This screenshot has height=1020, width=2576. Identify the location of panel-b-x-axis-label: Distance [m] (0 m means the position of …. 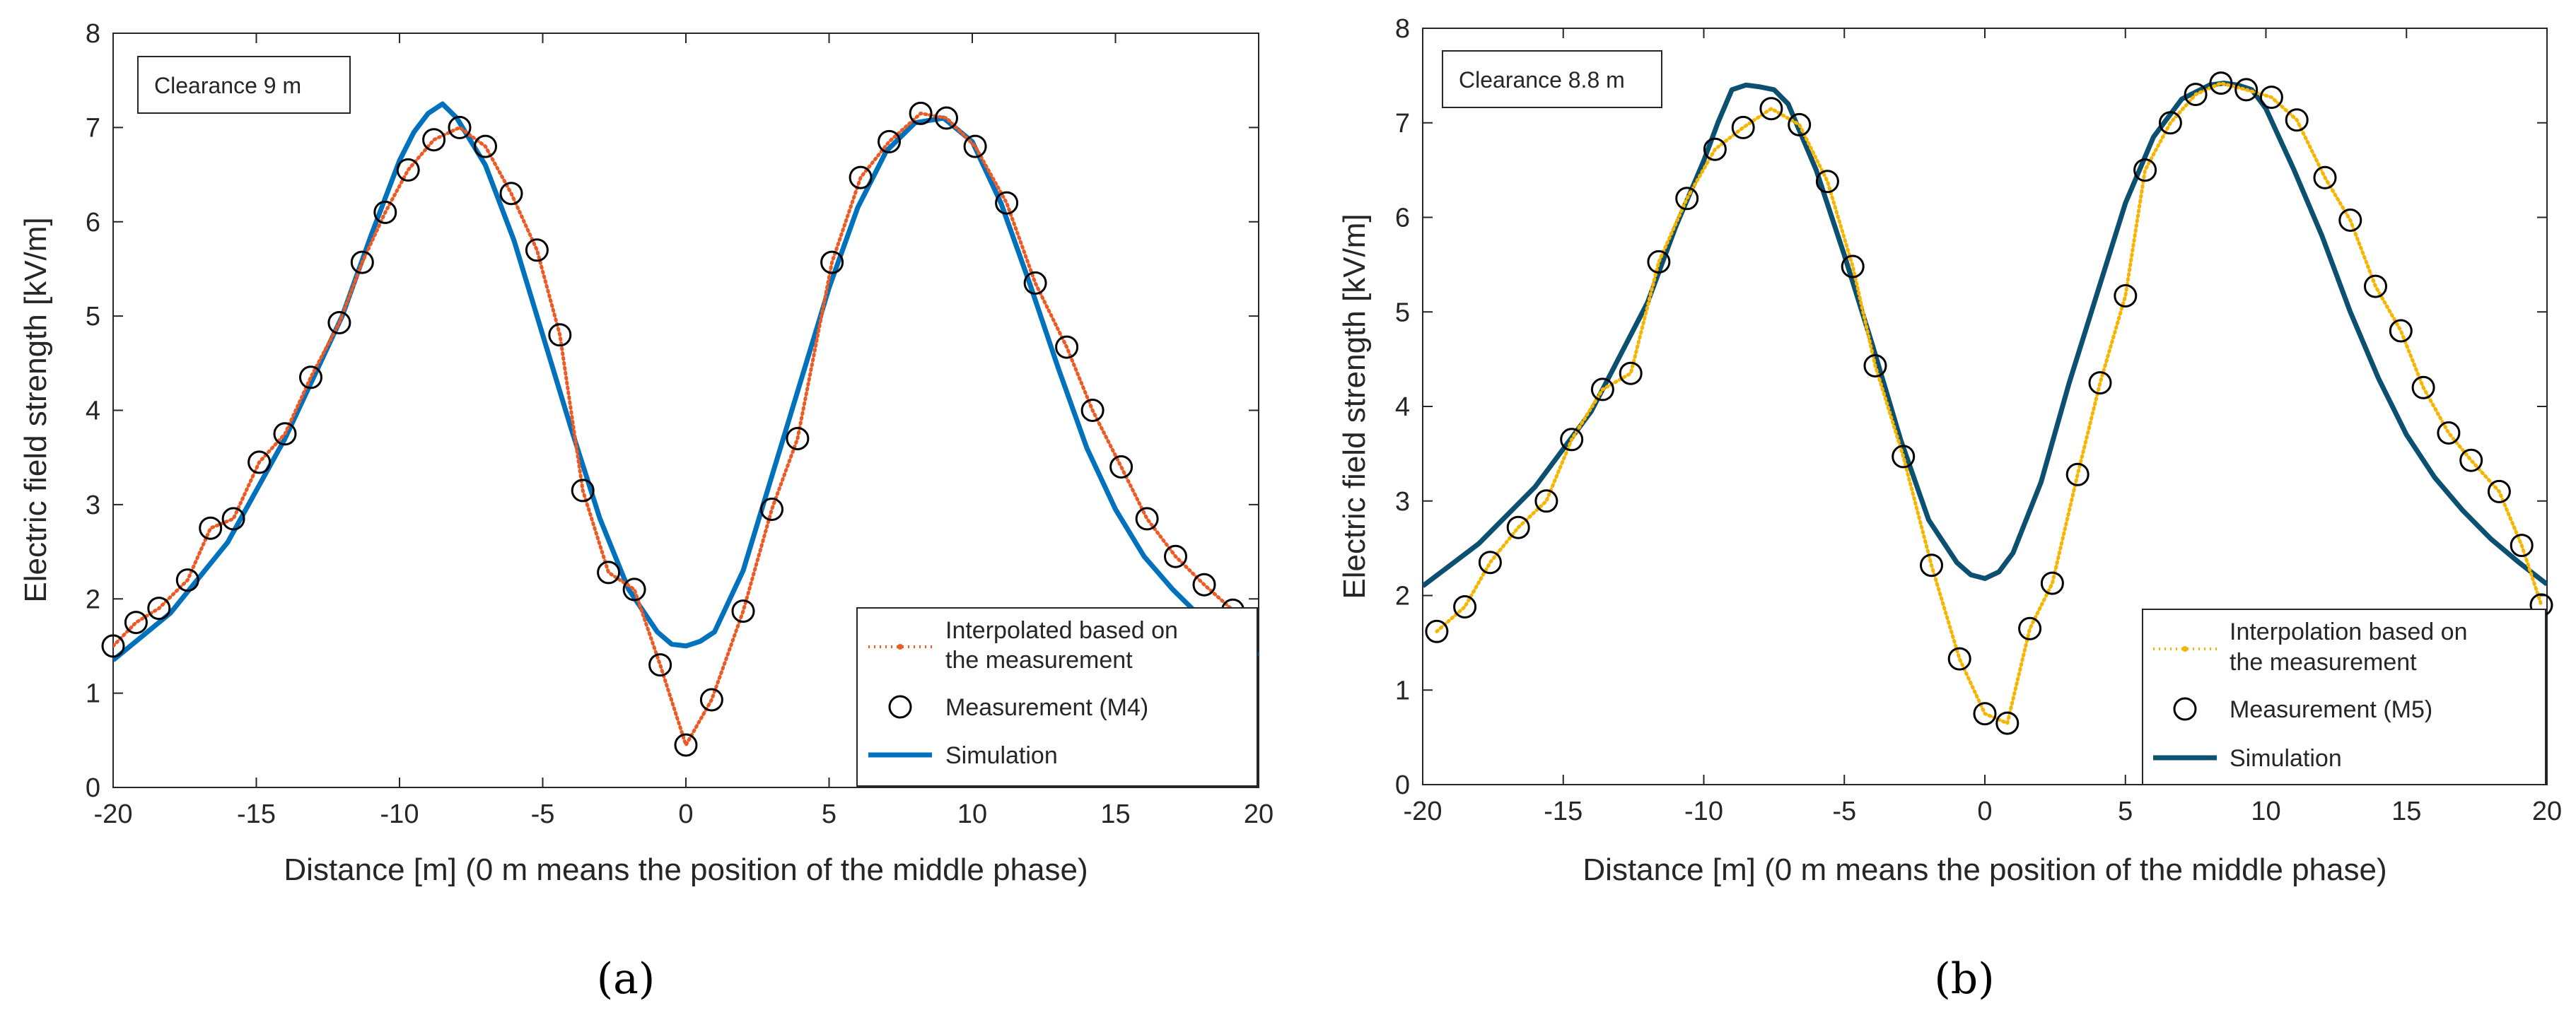
(1985, 870).